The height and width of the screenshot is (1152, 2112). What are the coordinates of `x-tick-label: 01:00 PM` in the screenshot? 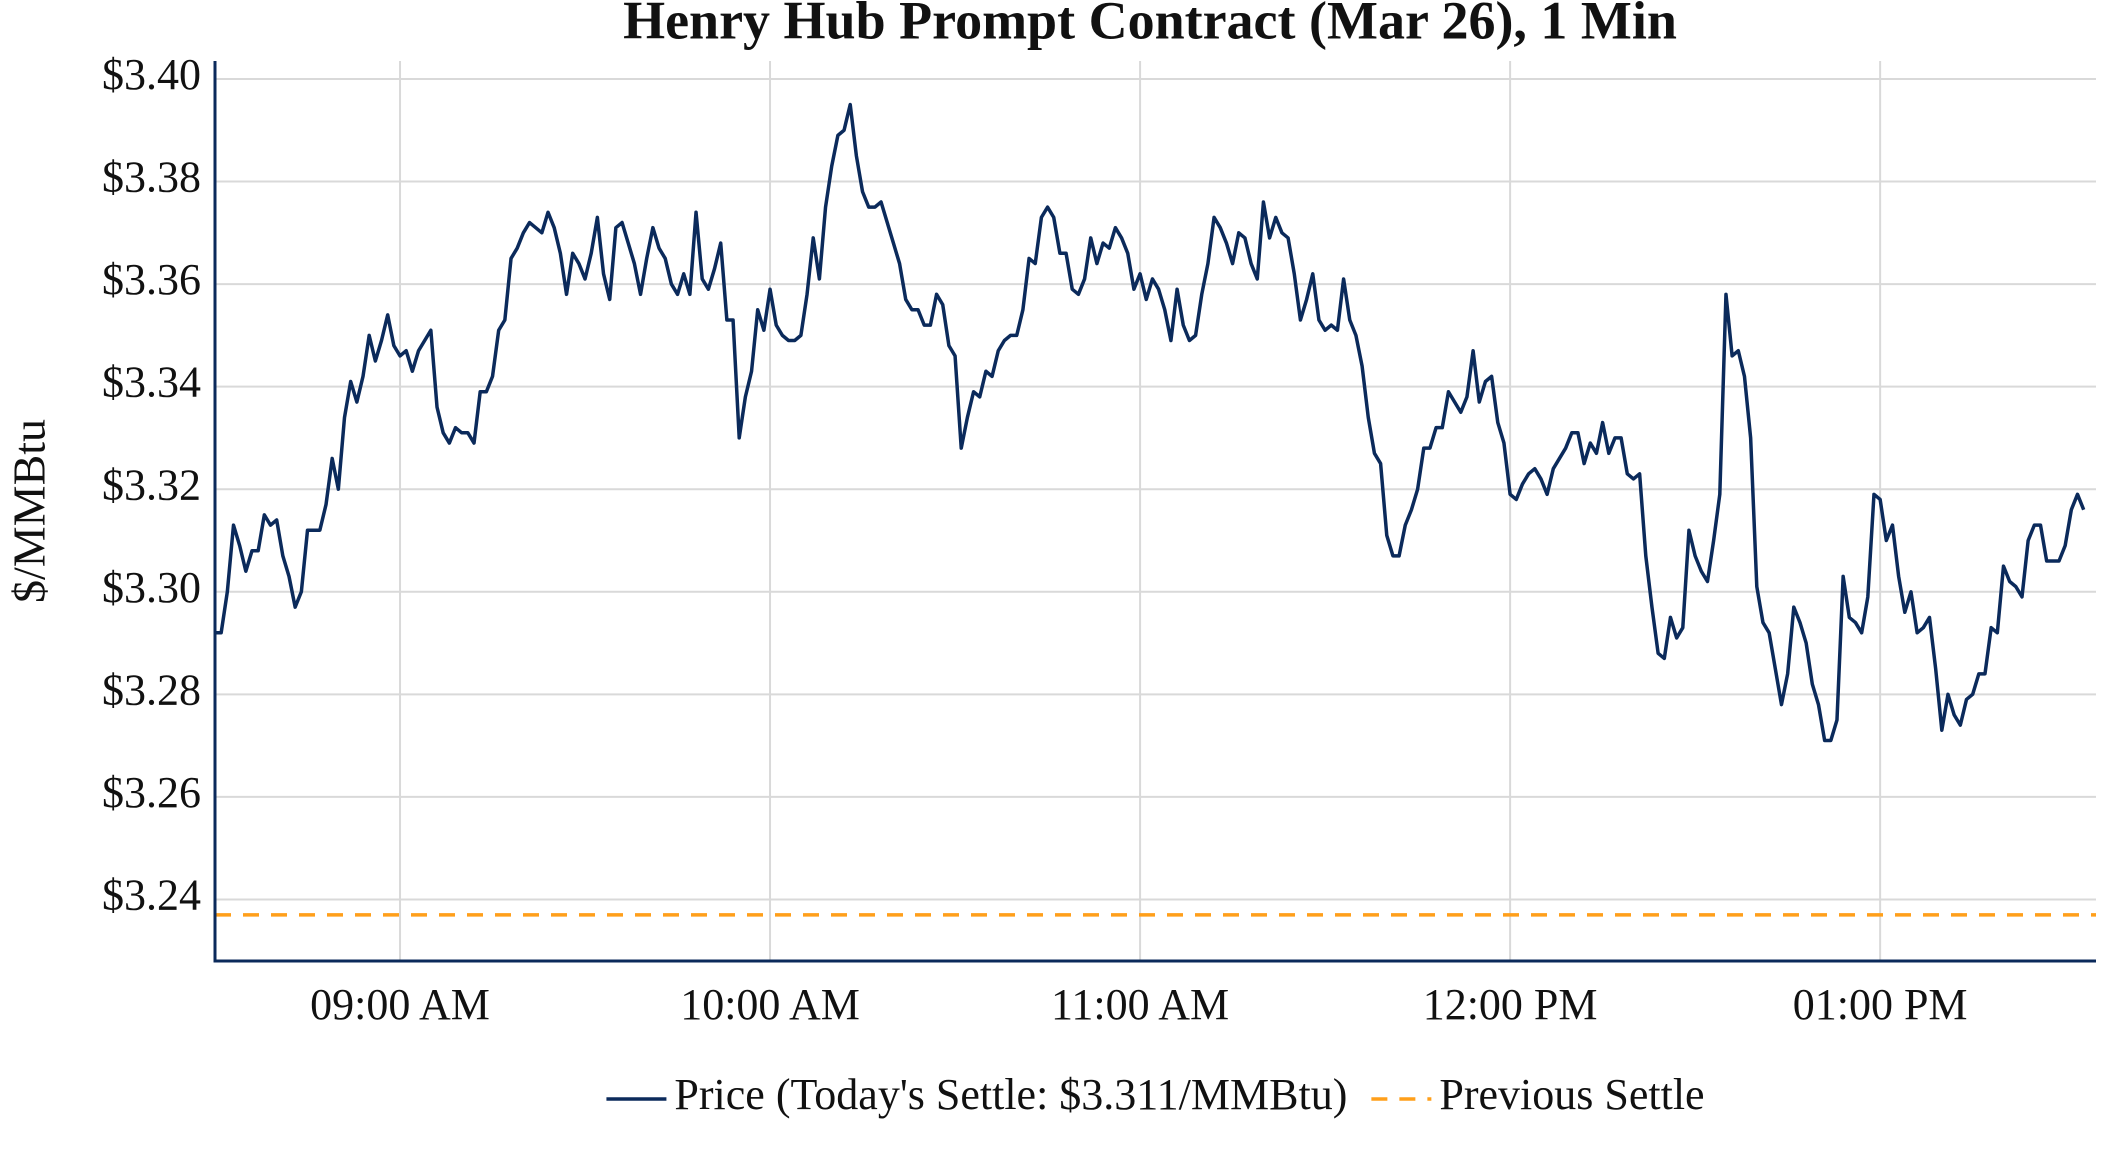 It's located at (1880, 1004).